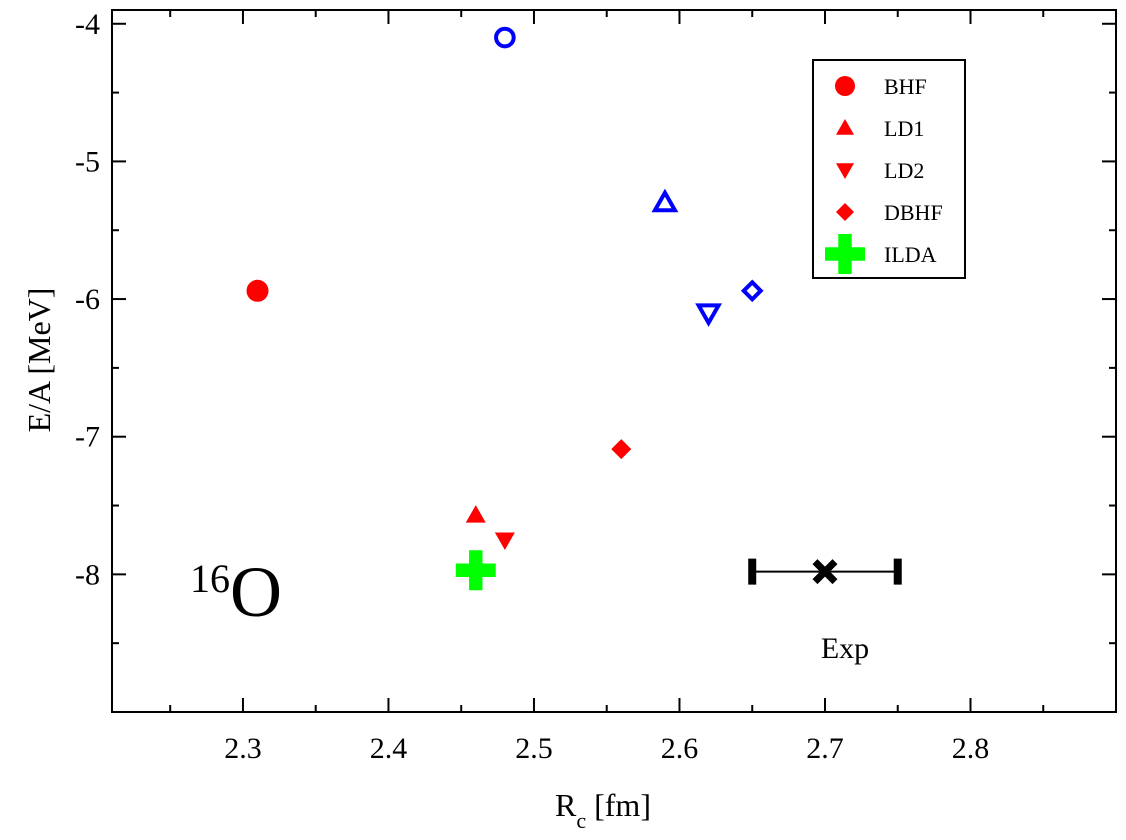 This screenshot has height=840, width=1126. I want to click on legend-marker-ld2, so click(845, 171).